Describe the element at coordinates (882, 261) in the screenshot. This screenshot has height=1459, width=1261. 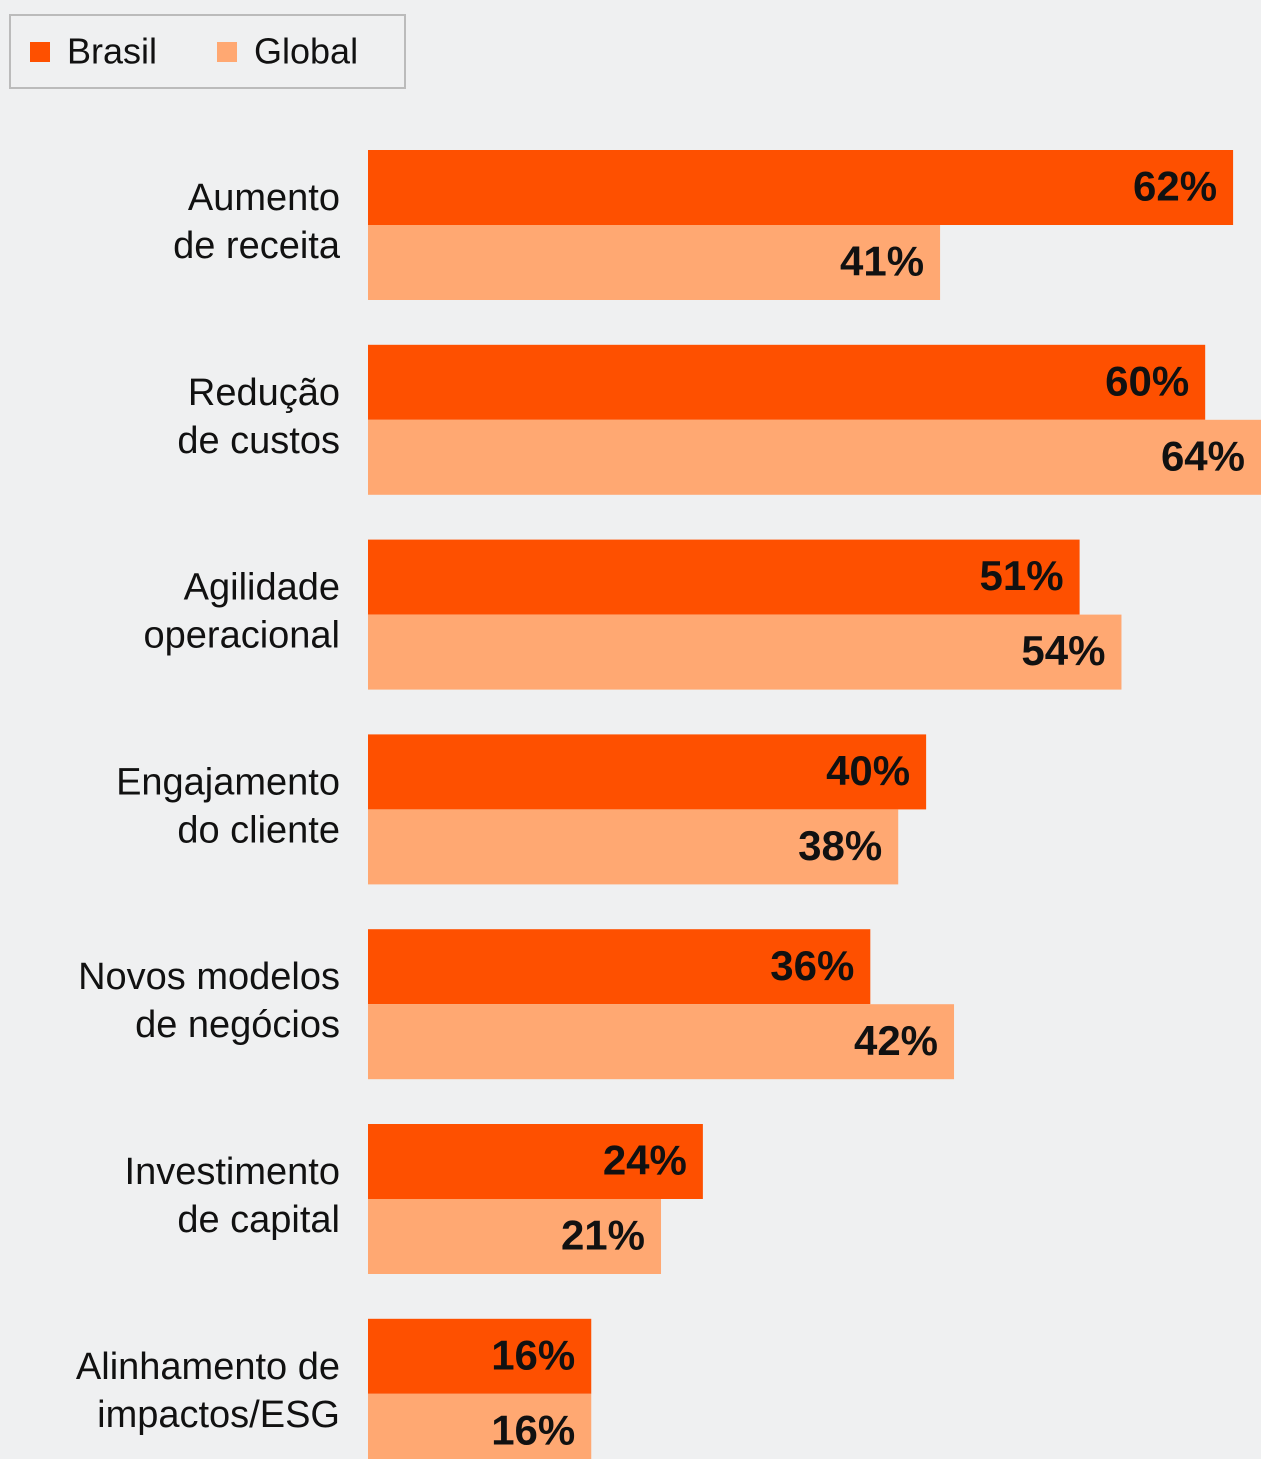
I see `value-label: 41%` at that location.